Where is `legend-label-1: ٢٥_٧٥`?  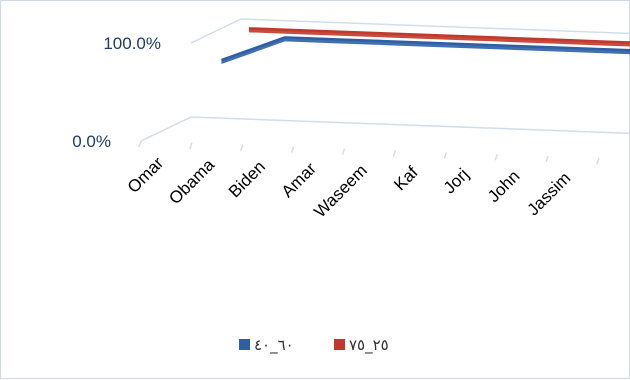 legend-label-1: ٢٥_٧٥ is located at coordinates (369, 345).